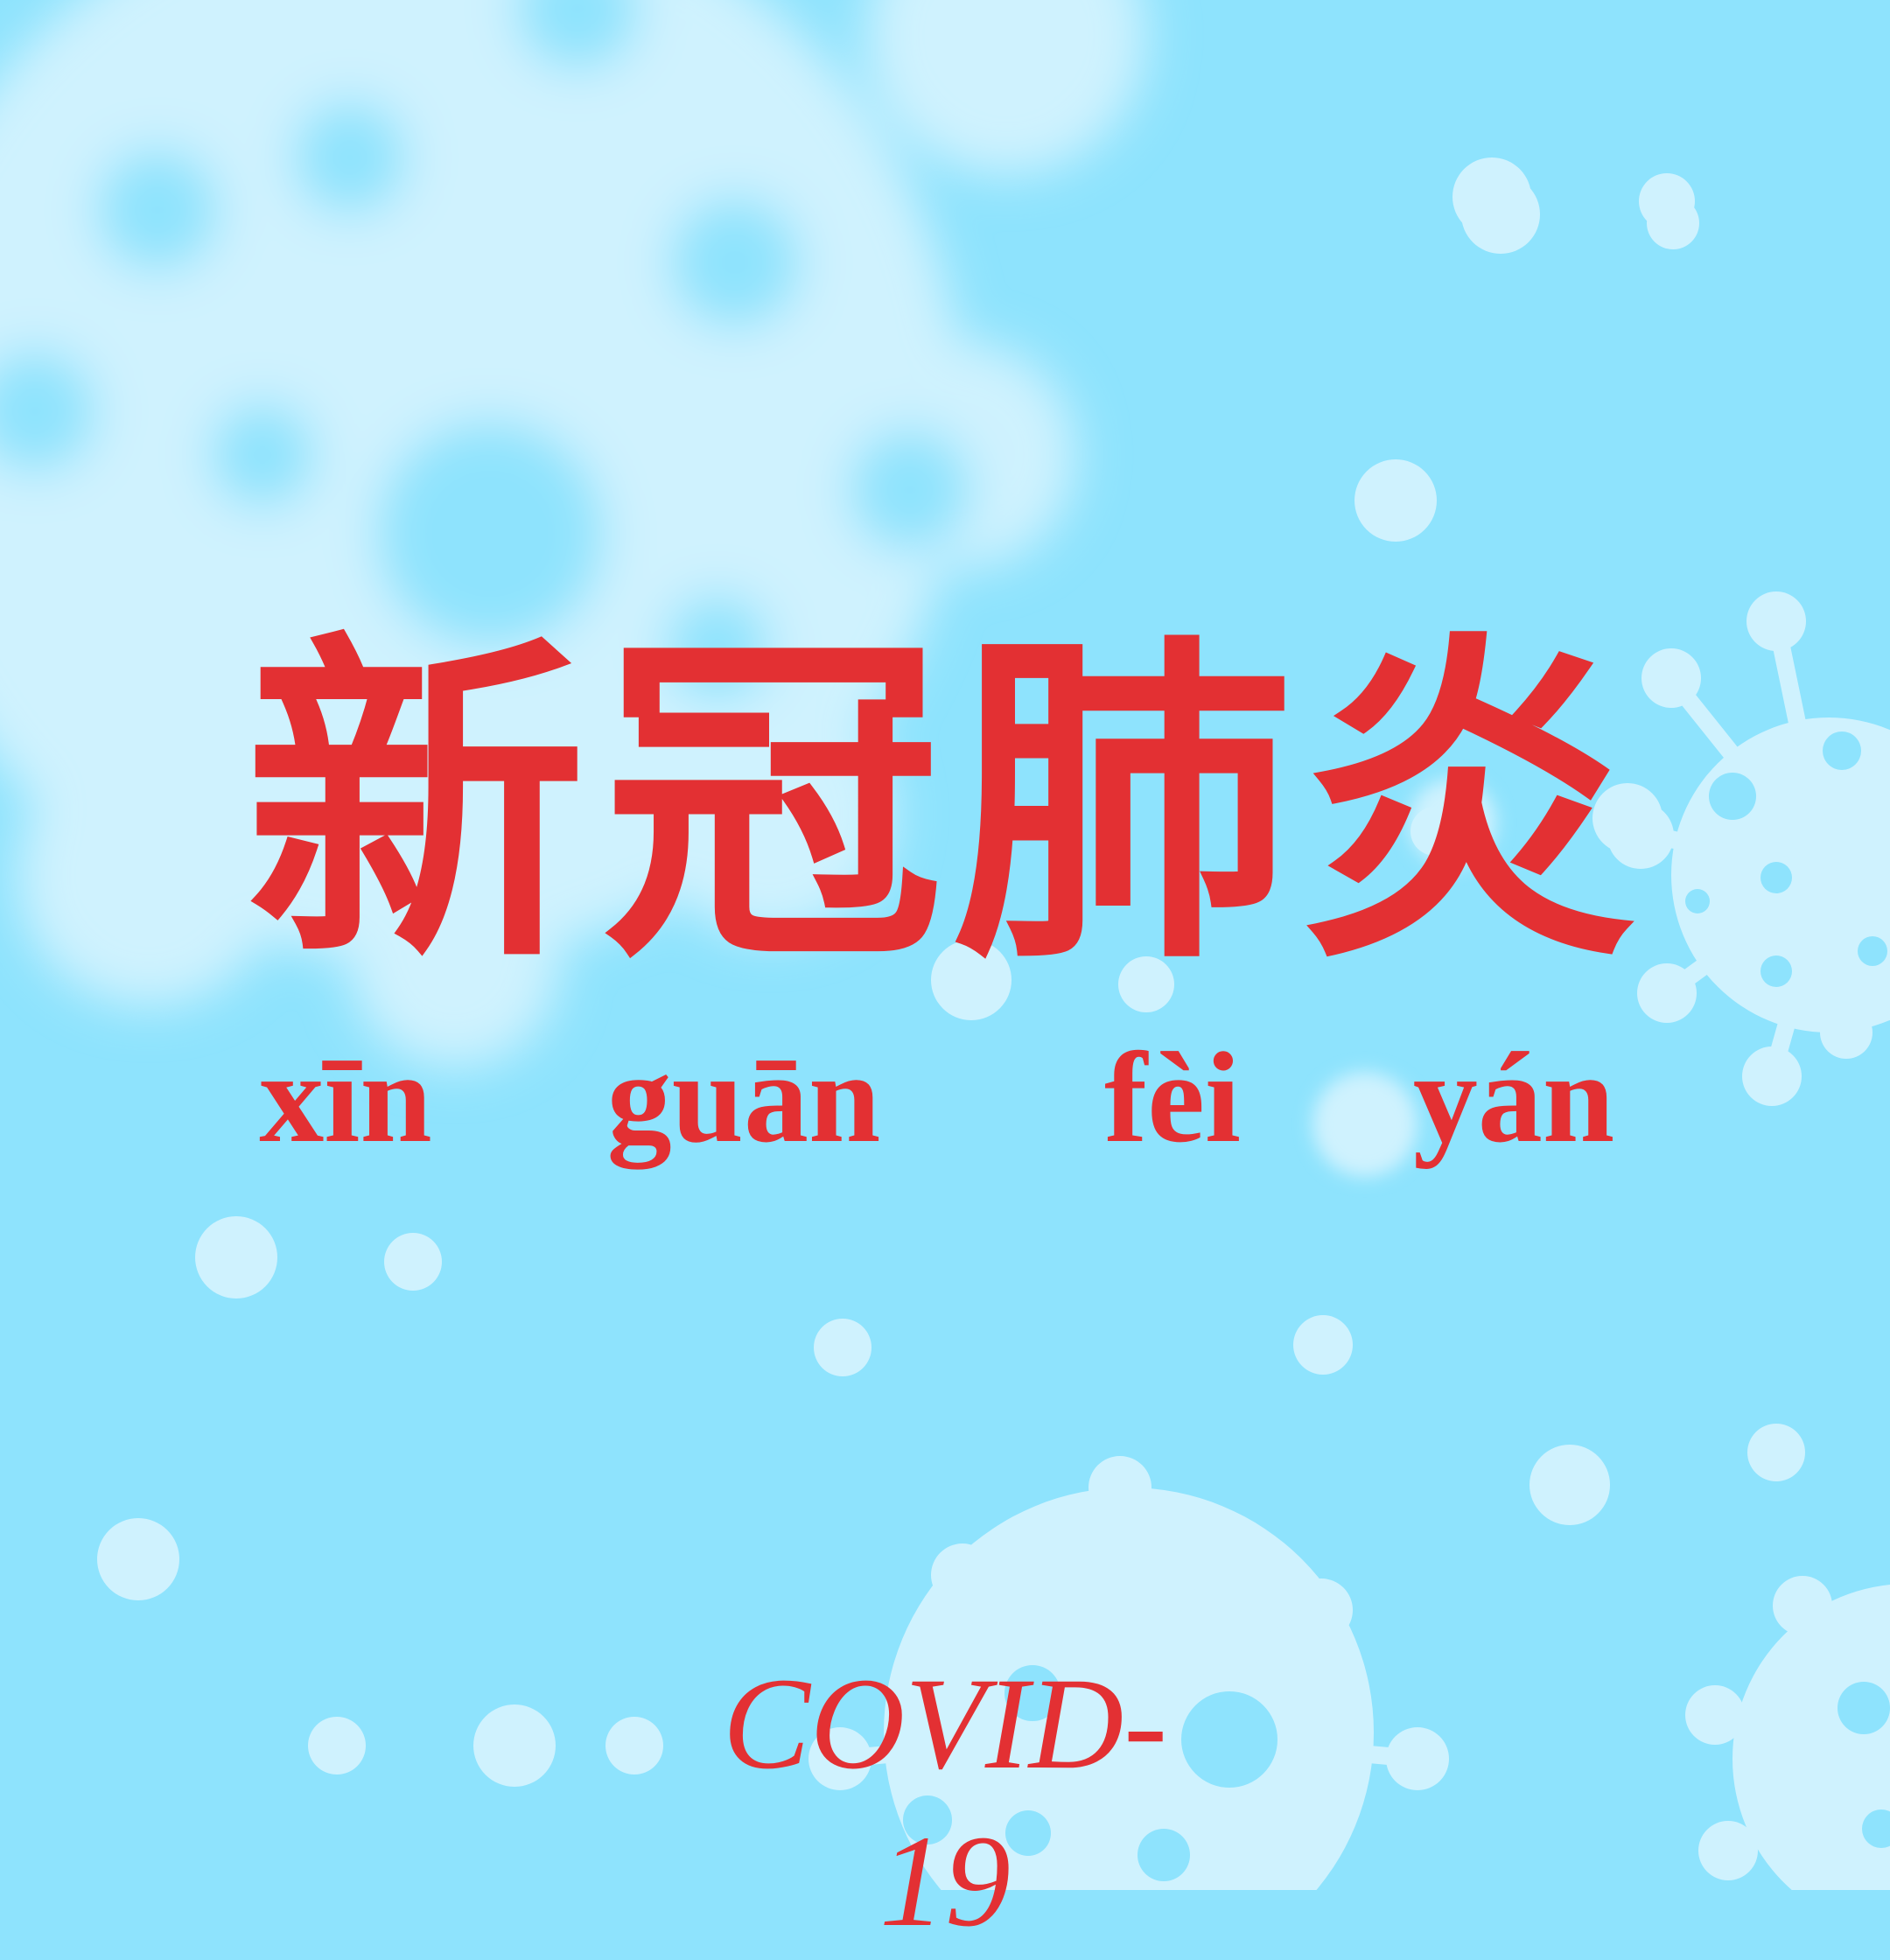 The image size is (1890, 1960). I want to click on hanzi-yan: 炎, so click(1467, 805).